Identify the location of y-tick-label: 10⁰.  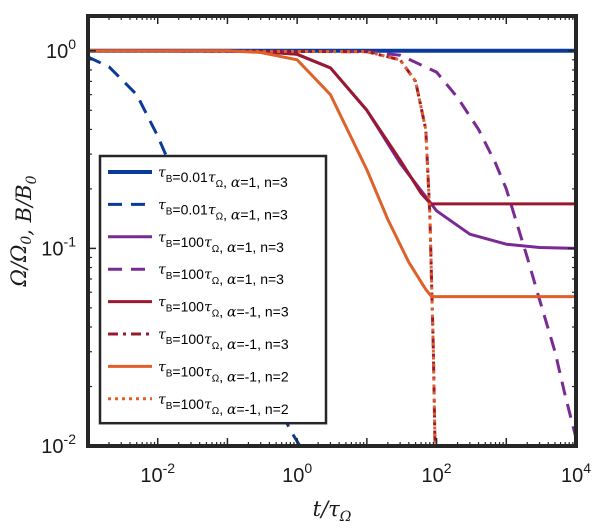
(61, 49).